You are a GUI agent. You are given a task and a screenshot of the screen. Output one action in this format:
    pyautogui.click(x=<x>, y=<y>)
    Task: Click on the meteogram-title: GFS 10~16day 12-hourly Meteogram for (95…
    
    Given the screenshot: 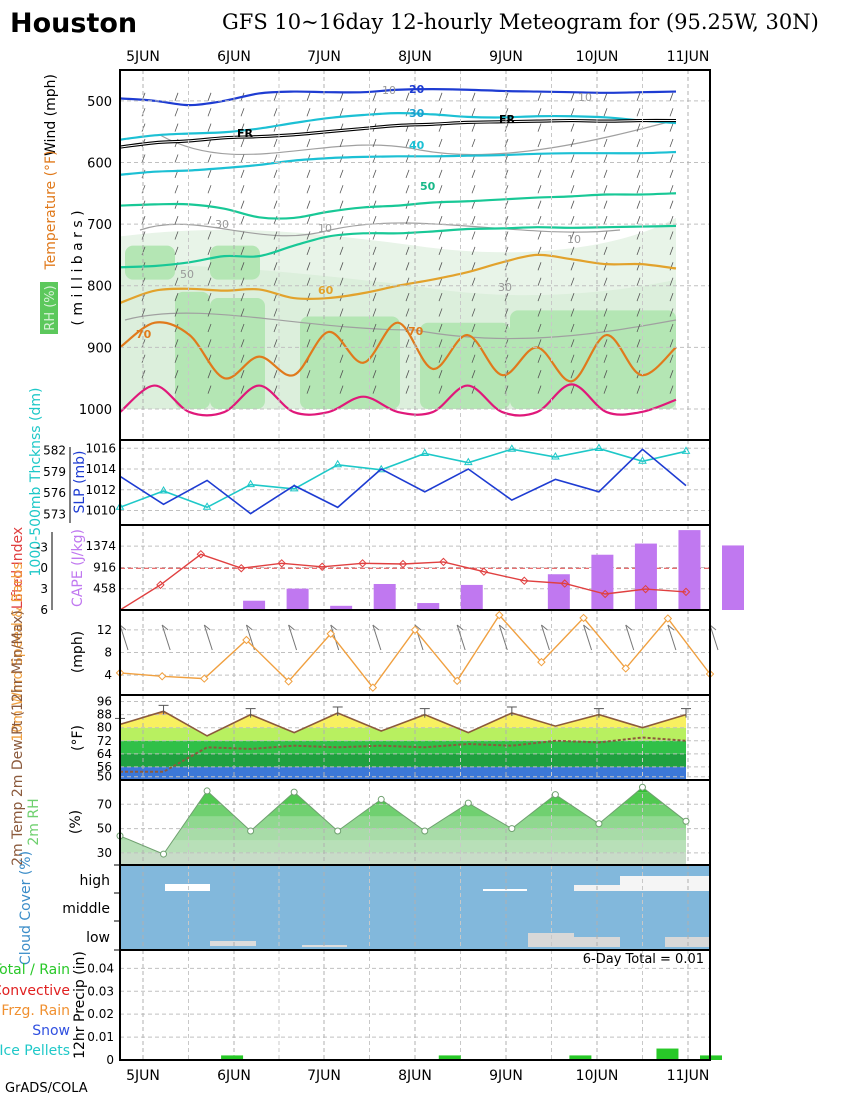 What is the action you would take?
    pyautogui.click(x=520, y=22)
    